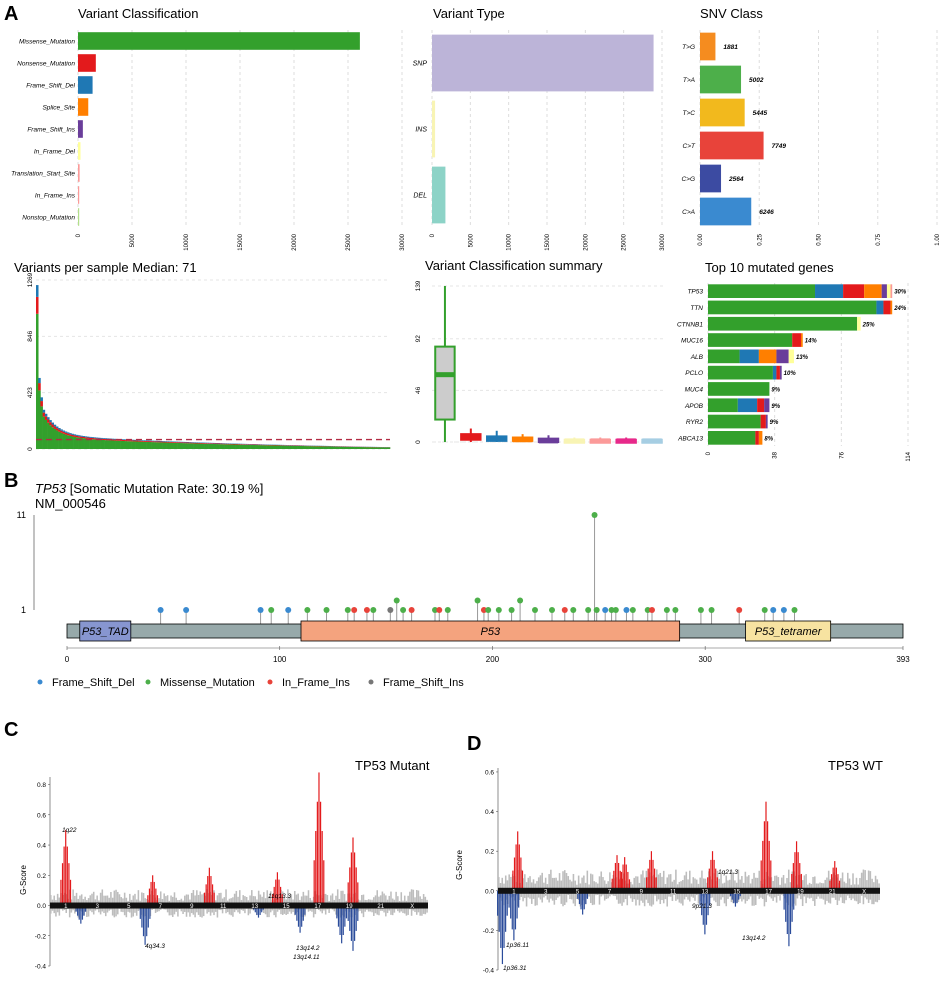 This screenshot has height=981, width=941. Describe the element at coordinates (47, 42) in the screenshot. I see `category-label: Missense_Mutation` at that location.